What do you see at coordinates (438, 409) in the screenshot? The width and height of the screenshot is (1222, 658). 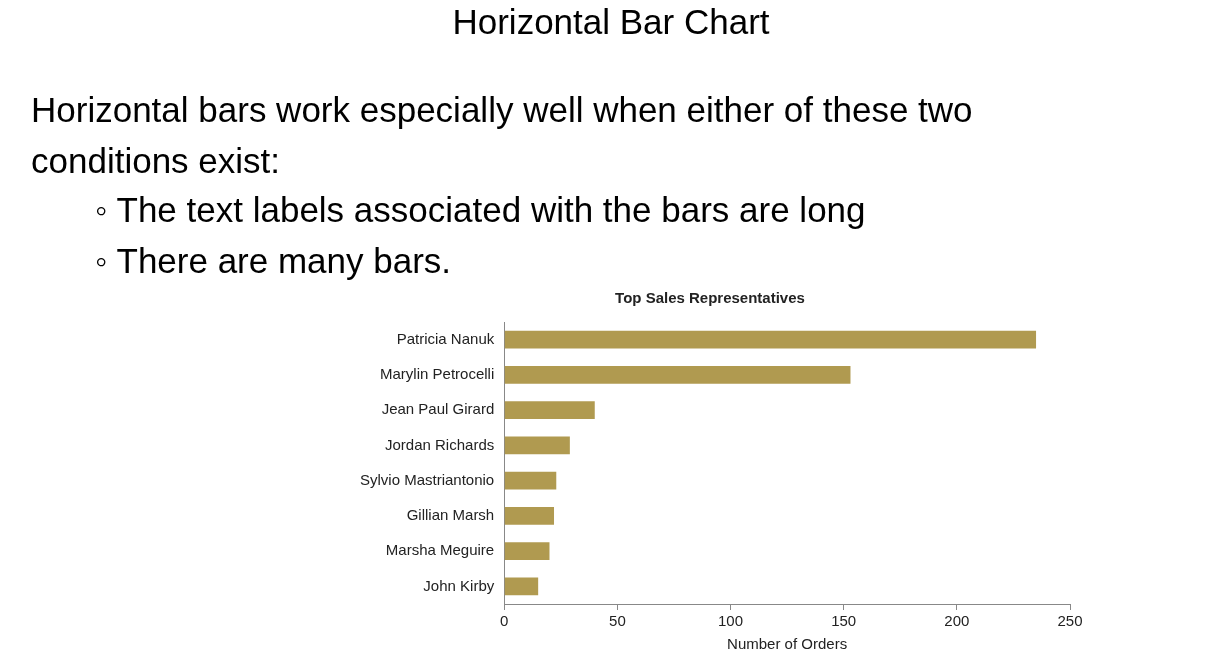 I see `y-tick-label: Jean Paul Girard` at bounding box center [438, 409].